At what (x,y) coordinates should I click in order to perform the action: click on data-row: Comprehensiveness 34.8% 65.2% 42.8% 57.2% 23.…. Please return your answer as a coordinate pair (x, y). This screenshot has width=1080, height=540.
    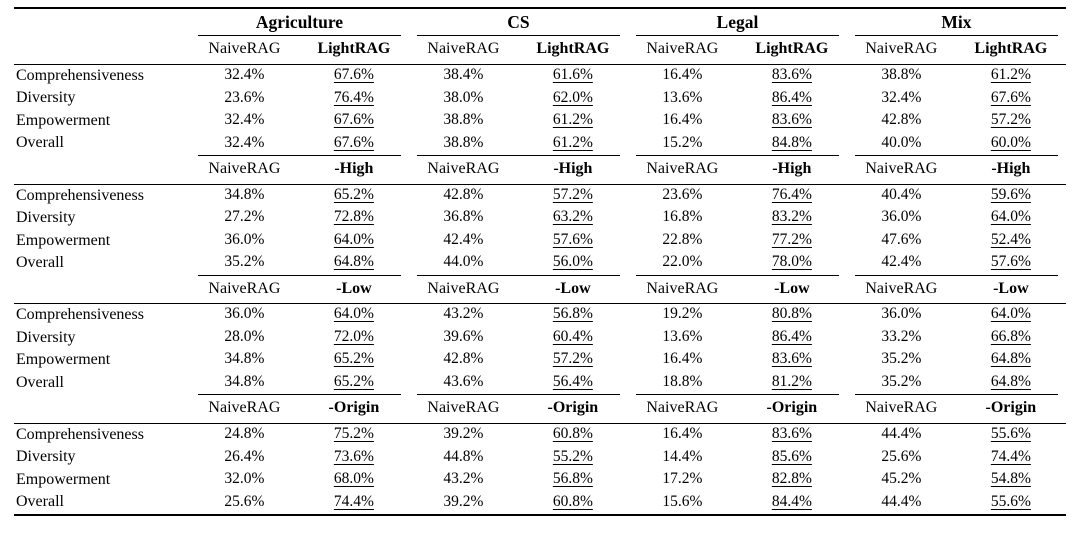
    Looking at the image, I should click on (540, 195).